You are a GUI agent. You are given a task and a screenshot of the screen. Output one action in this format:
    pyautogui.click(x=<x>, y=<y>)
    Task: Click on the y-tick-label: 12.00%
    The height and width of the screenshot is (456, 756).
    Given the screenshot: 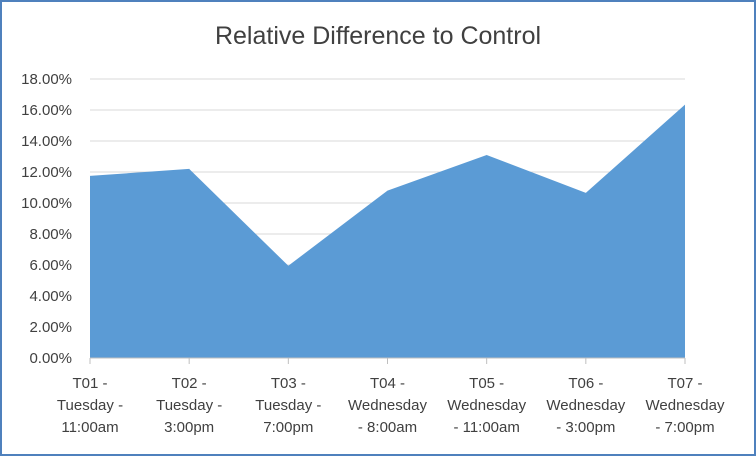 What is the action you would take?
    pyautogui.click(x=46, y=172)
    